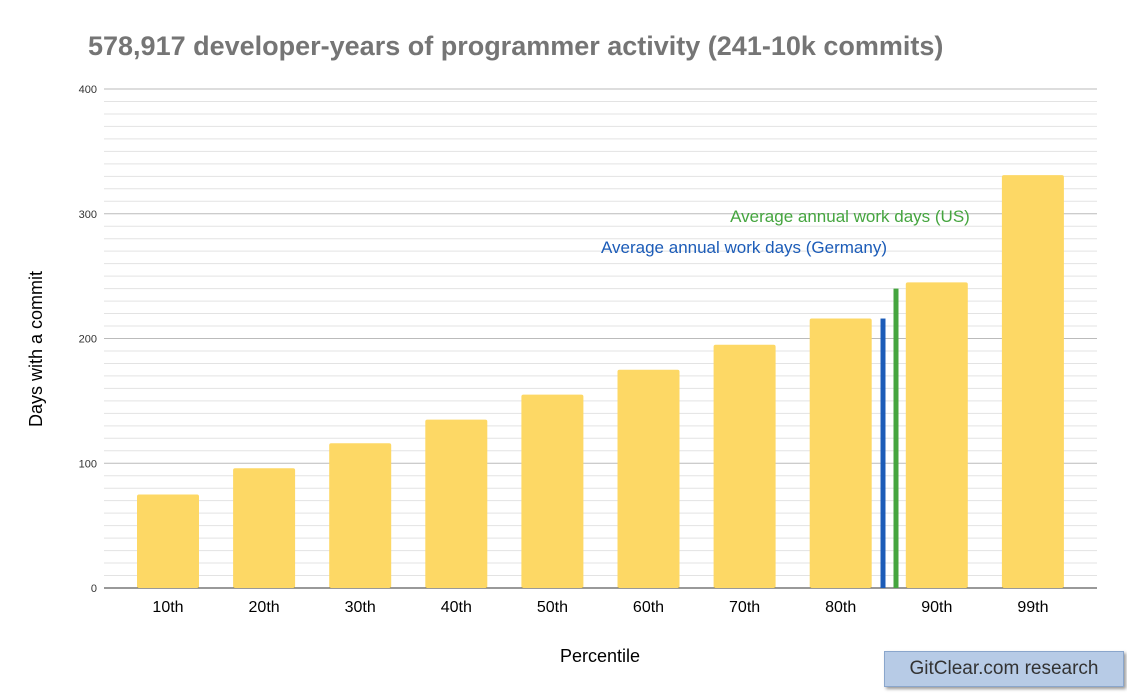  What do you see at coordinates (936, 435) in the screenshot?
I see `bar-90th` at bounding box center [936, 435].